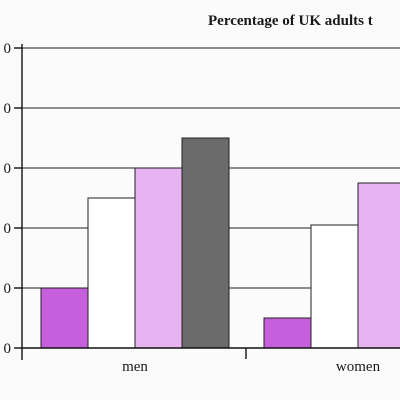 The height and width of the screenshot is (400, 400). I want to click on x-tick-label-women: women, so click(358, 367).